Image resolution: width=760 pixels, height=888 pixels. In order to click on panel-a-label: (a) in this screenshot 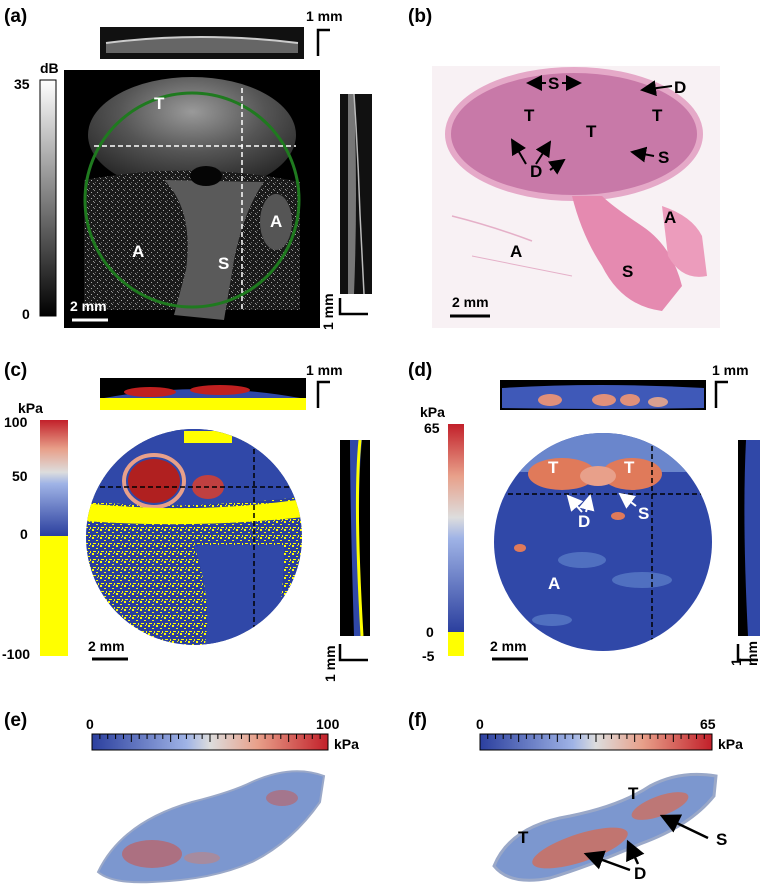, I will do `click(16, 16)`.